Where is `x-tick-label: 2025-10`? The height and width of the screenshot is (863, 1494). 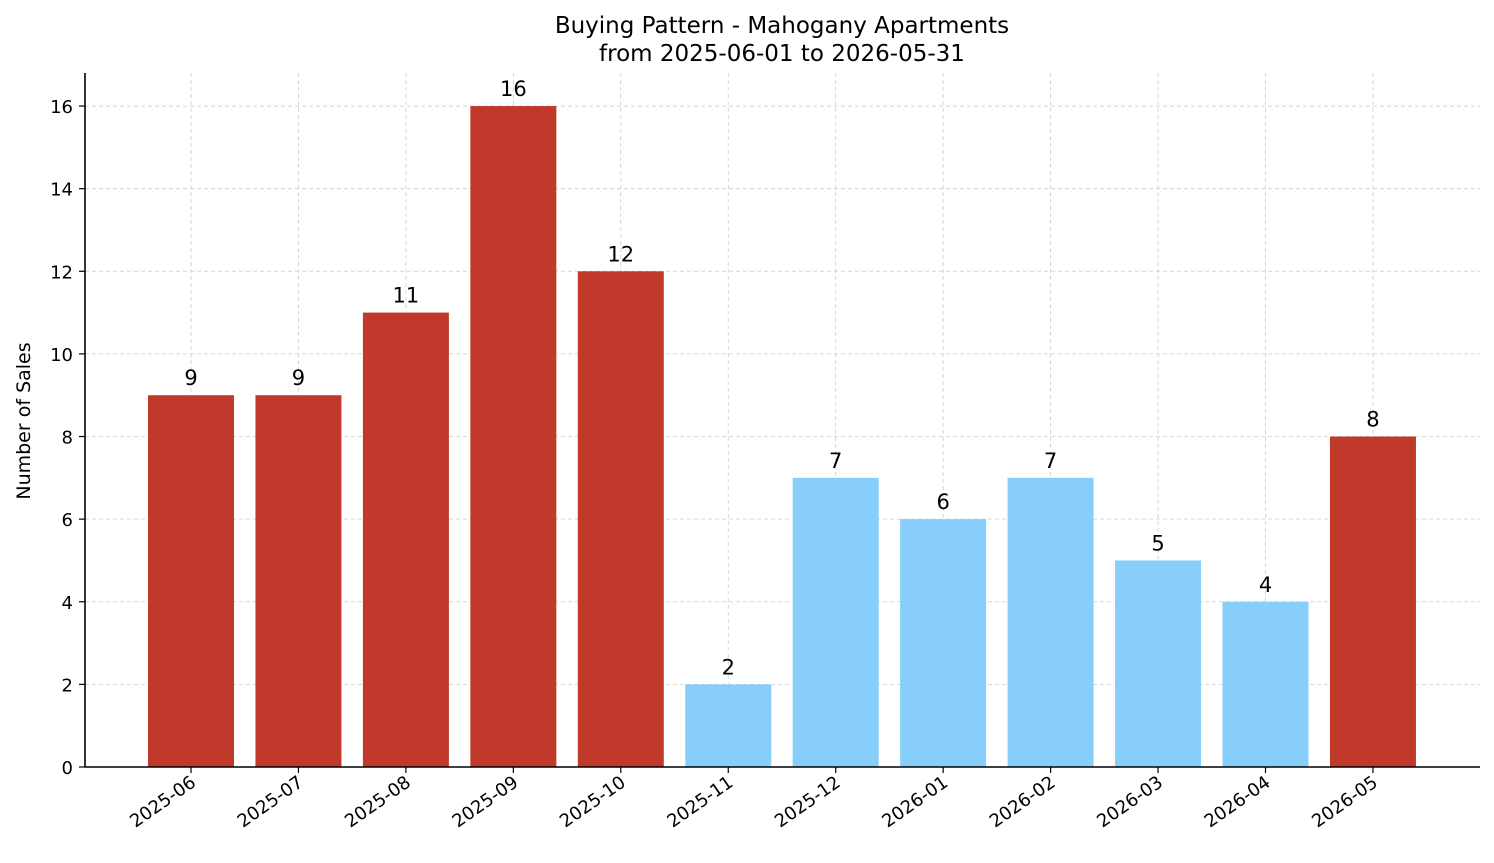
x-tick-label: 2025-10 is located at coordinates (593, 802).